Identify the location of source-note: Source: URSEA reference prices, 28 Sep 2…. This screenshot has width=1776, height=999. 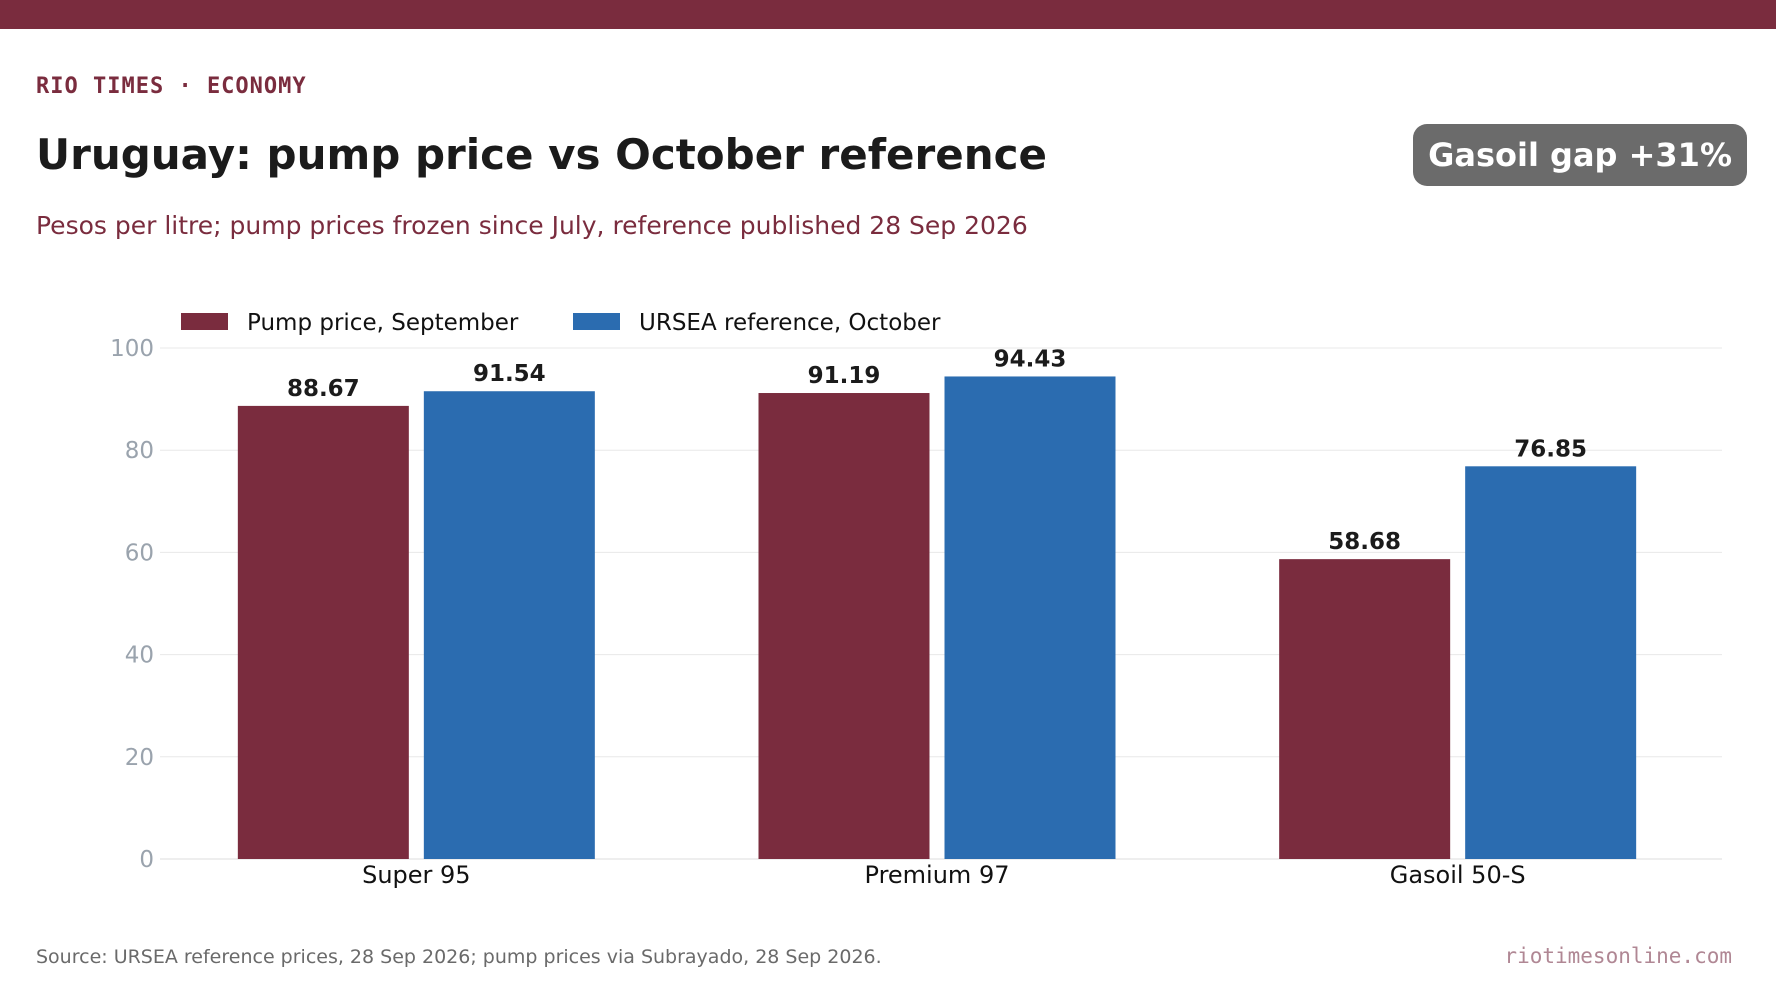
(459, 957).